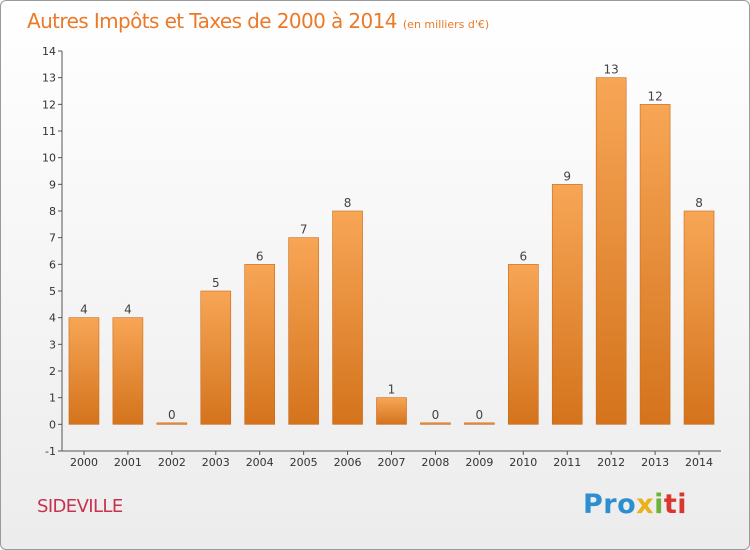  What do you see at coordinates (479, 462) in the screenshot?
I see `x-tick-label: 2009` at bounding box center [479, 462].